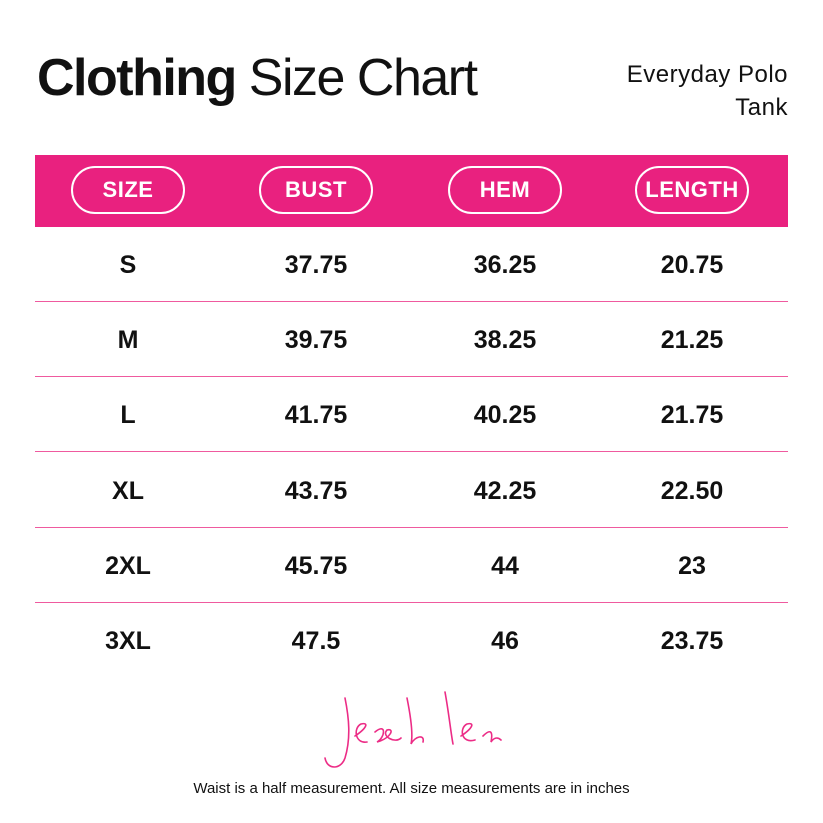 Image resolution: width=823 pixels, height=823 pixels. Describe the element at coordinates (316, 340) in the screenshot. I see `table-cell: 39.75` at that location.